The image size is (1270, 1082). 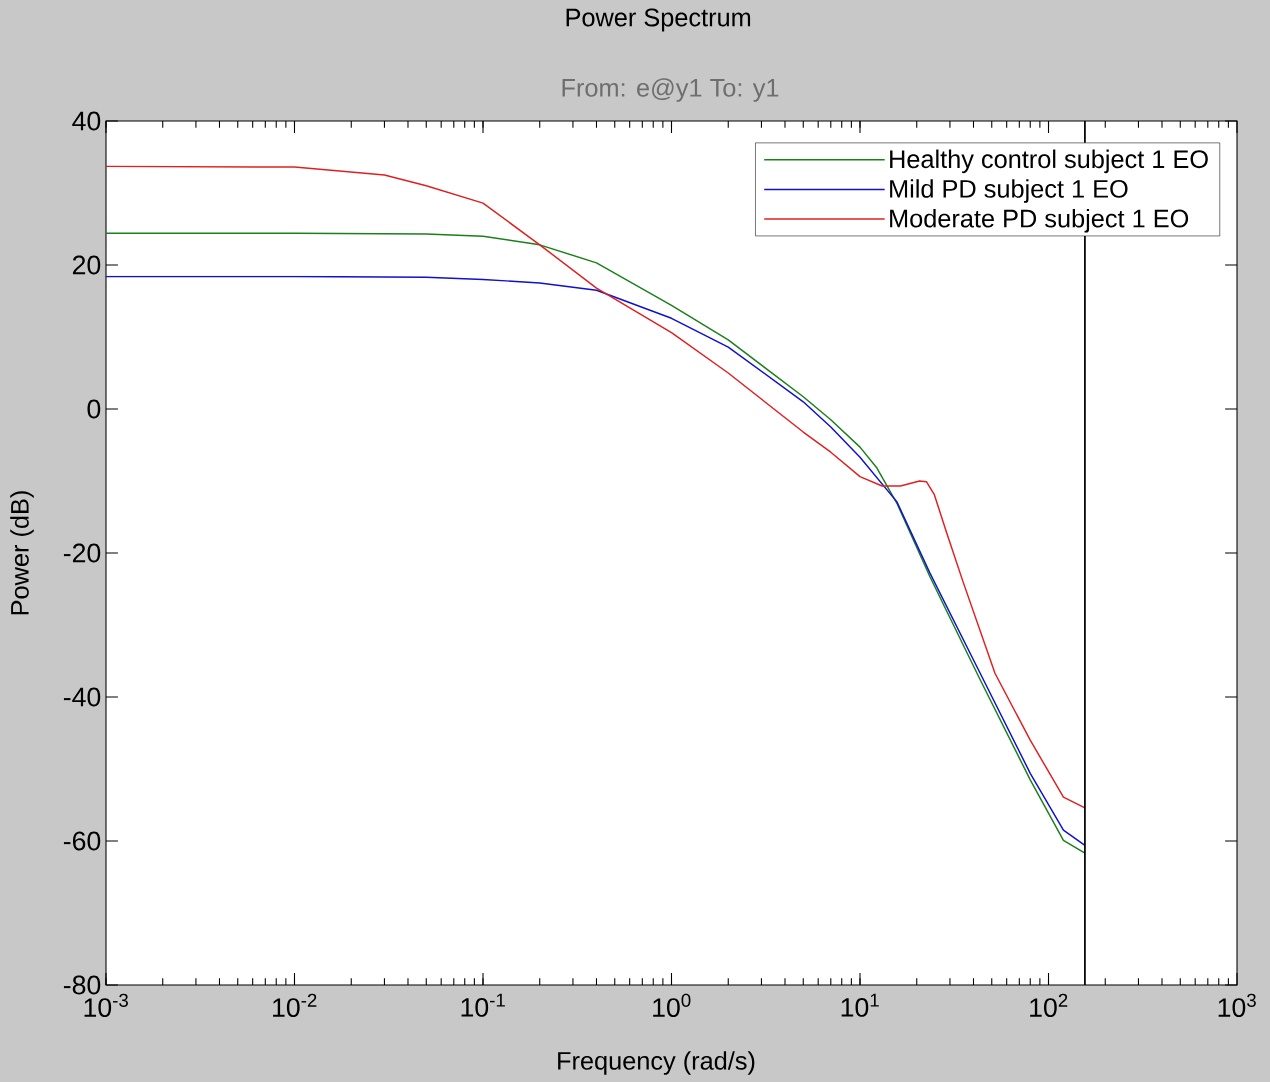 I want to click on y-tick-label: -80, so click(x=82, y=985).